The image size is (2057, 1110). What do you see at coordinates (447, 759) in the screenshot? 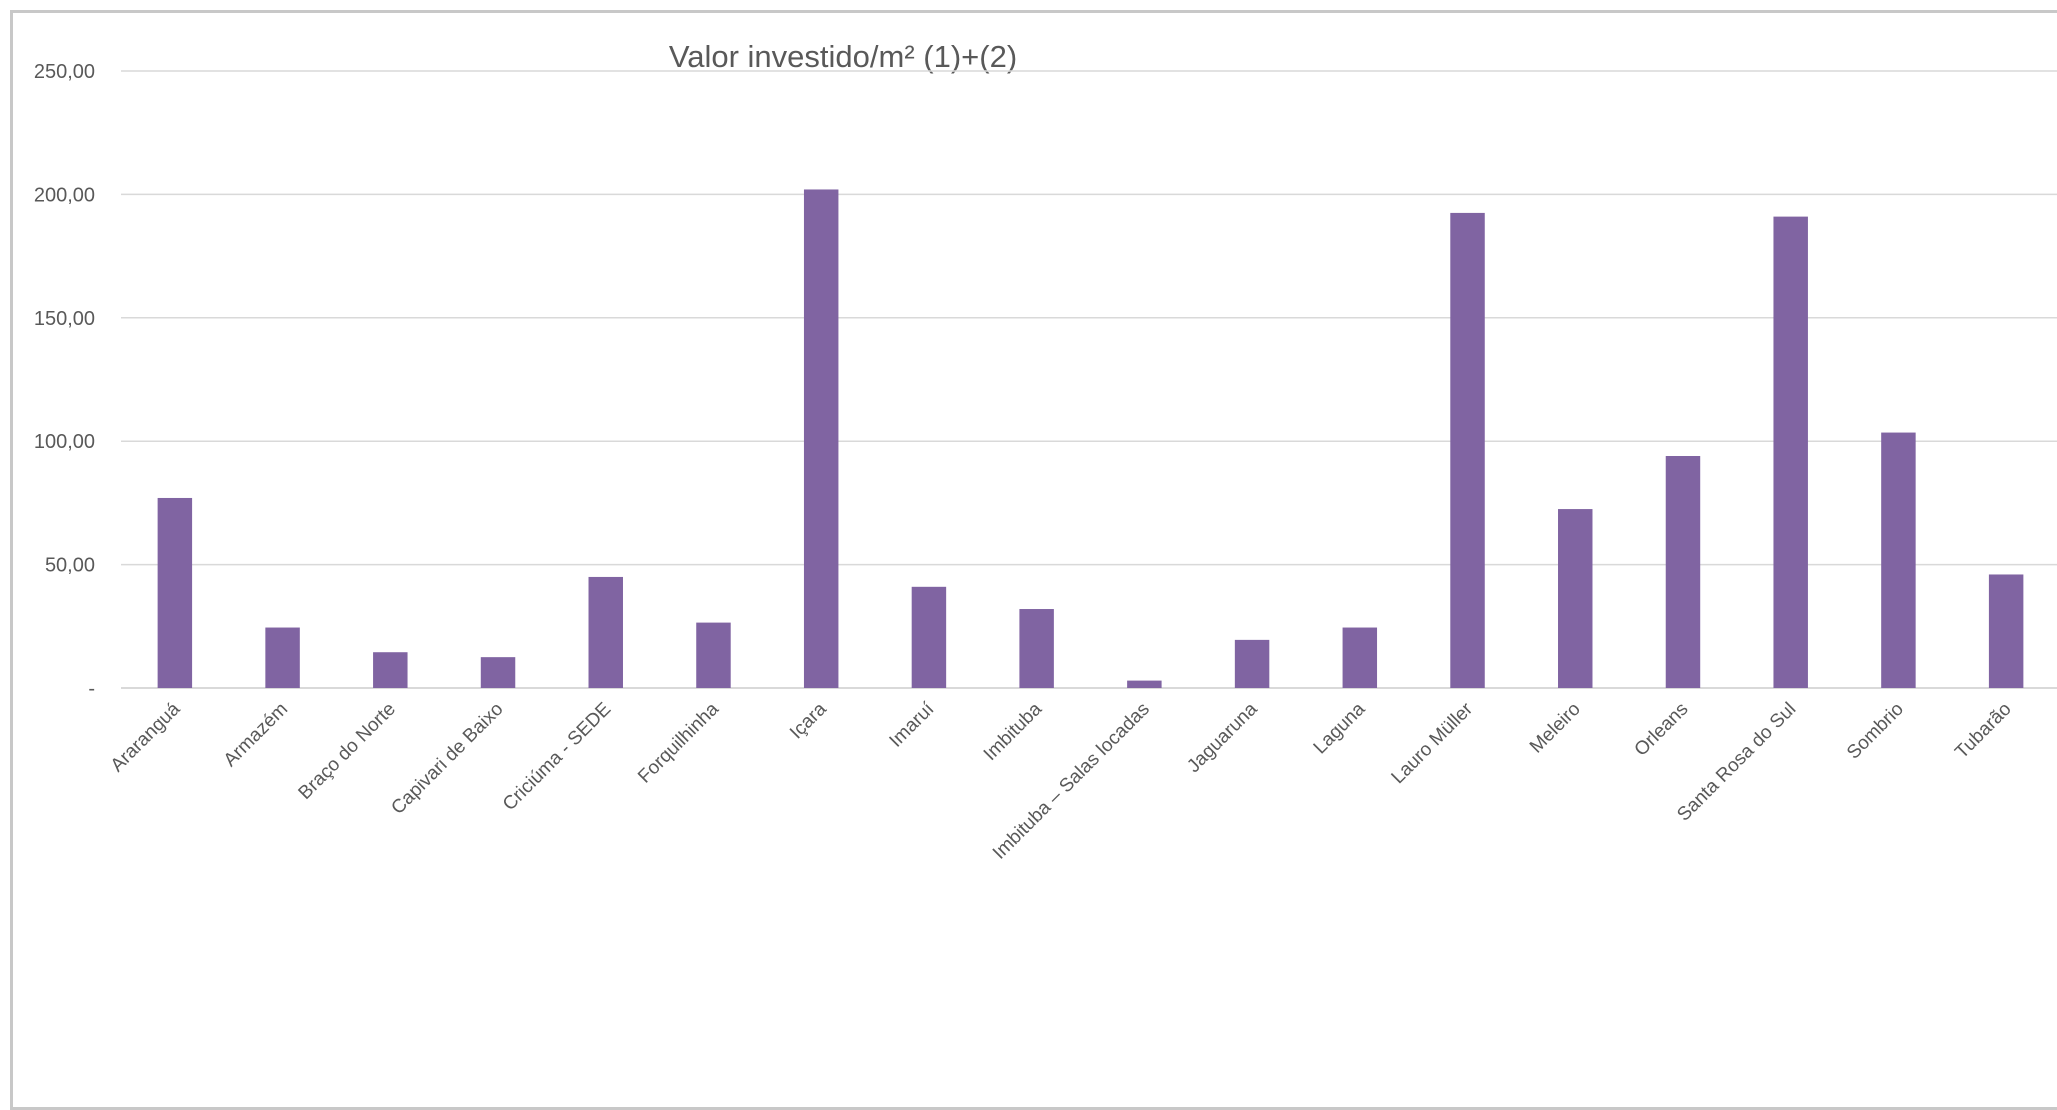
I see `x-category-label: Capivari de Baixo` at bounding box center [447, 759].